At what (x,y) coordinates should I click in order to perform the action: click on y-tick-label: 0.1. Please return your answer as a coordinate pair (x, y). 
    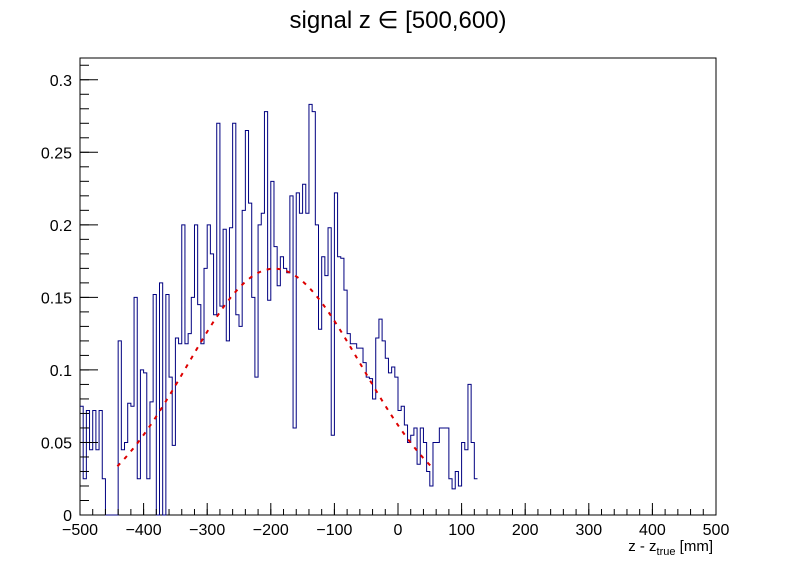
    Looking at the image, I should click on (61, 371).